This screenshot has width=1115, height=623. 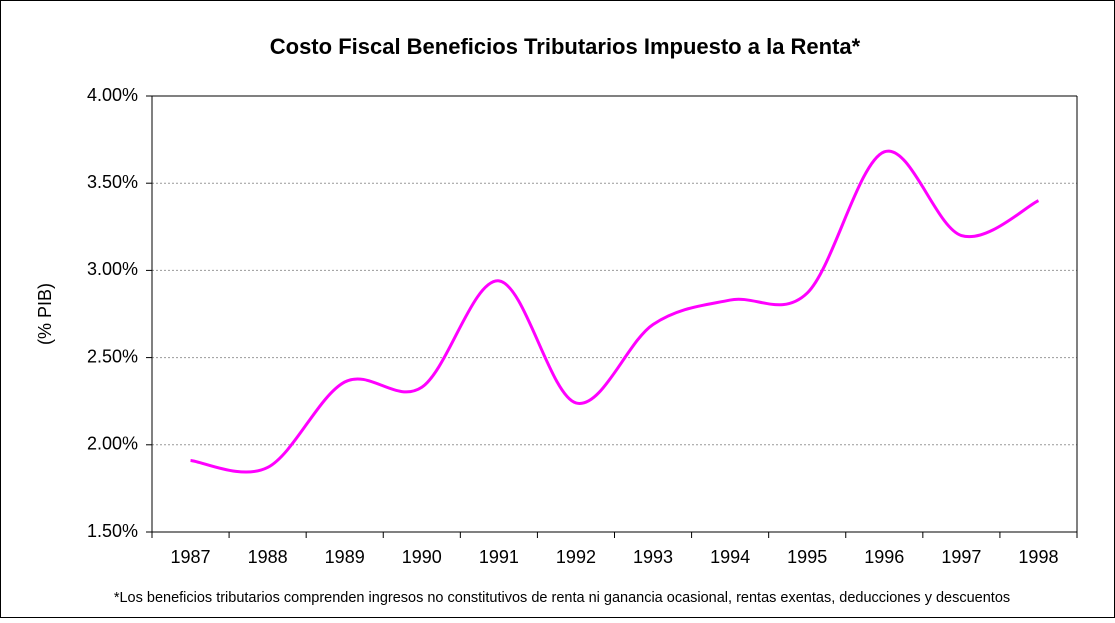 I want to click on x-tick-label: 1988, so click(x=268, y=557).